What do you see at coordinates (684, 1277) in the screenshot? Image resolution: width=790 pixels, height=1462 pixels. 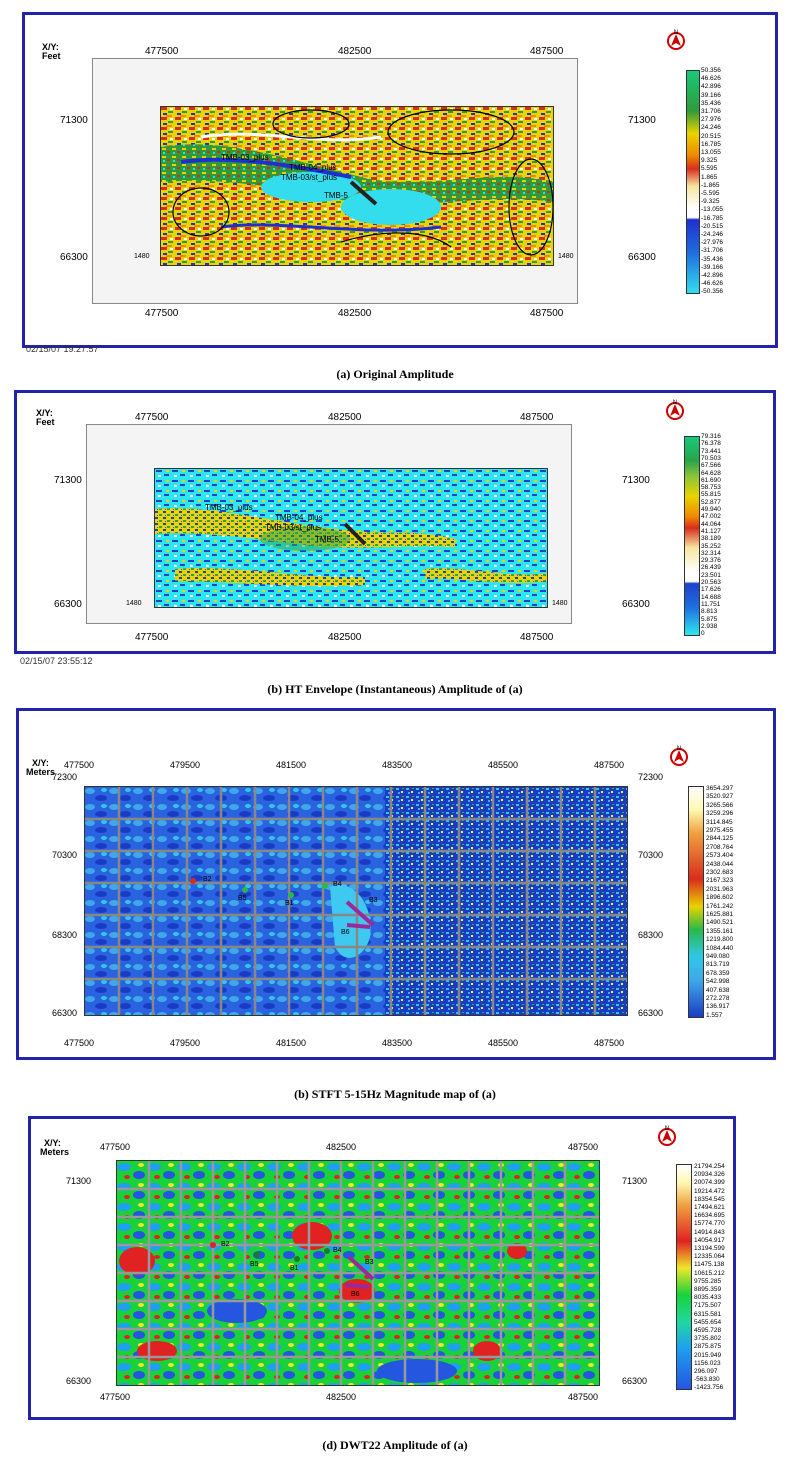 I see `panel-d-colorbar` at bounding box center [684, 1277].